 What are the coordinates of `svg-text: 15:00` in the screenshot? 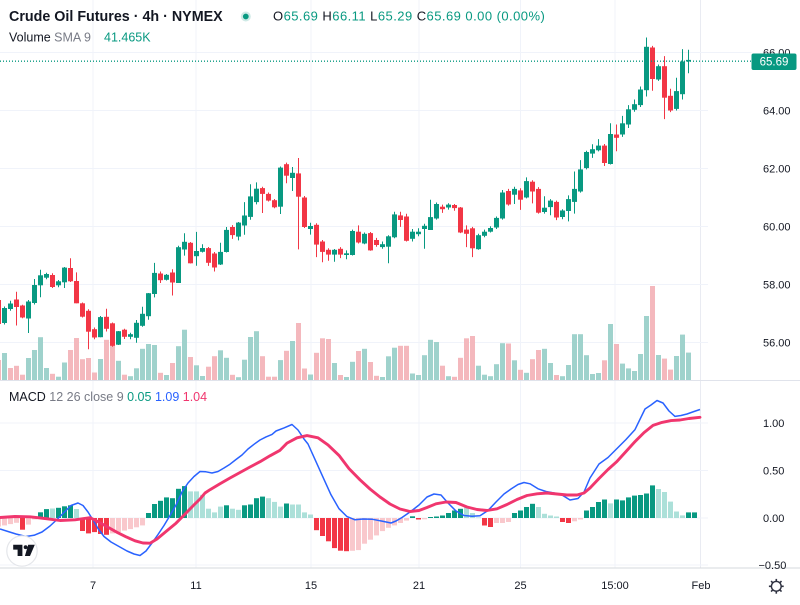 It's located at (615, 586).